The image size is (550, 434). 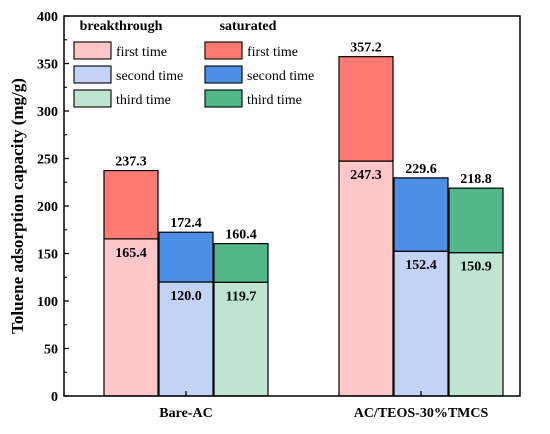 I want to click on legend-label-2-2: second time, so click(x=280, y=76).